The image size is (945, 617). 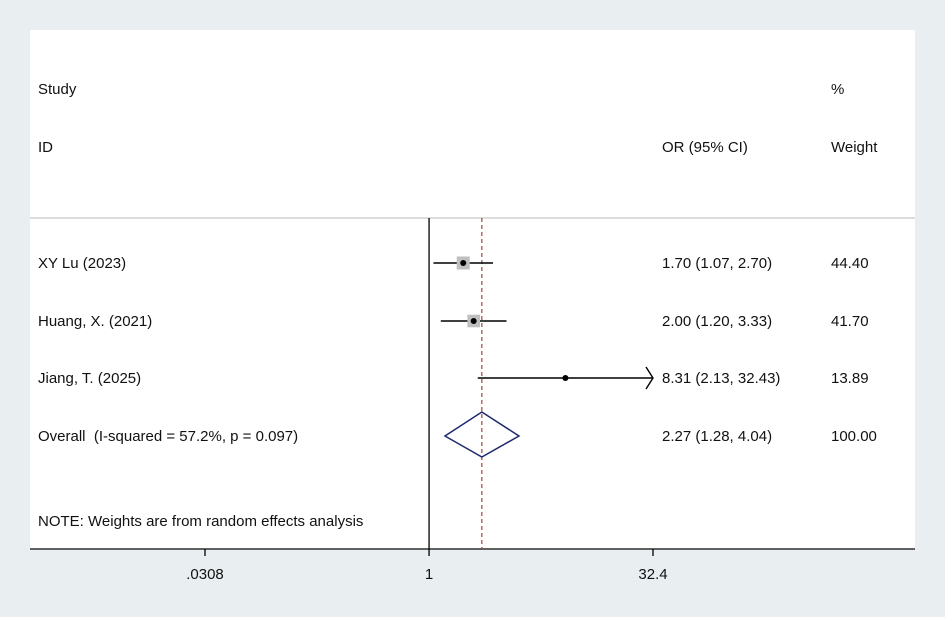 I want to click on overall-diamond, so click(x=482, y=434).